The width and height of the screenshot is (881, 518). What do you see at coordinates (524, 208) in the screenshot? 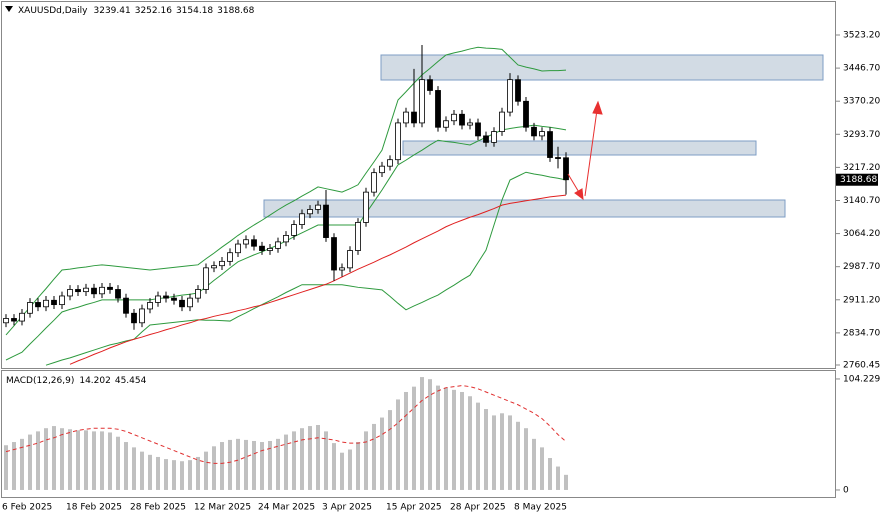
I see `support-zone` at bounding box center [524, 208].